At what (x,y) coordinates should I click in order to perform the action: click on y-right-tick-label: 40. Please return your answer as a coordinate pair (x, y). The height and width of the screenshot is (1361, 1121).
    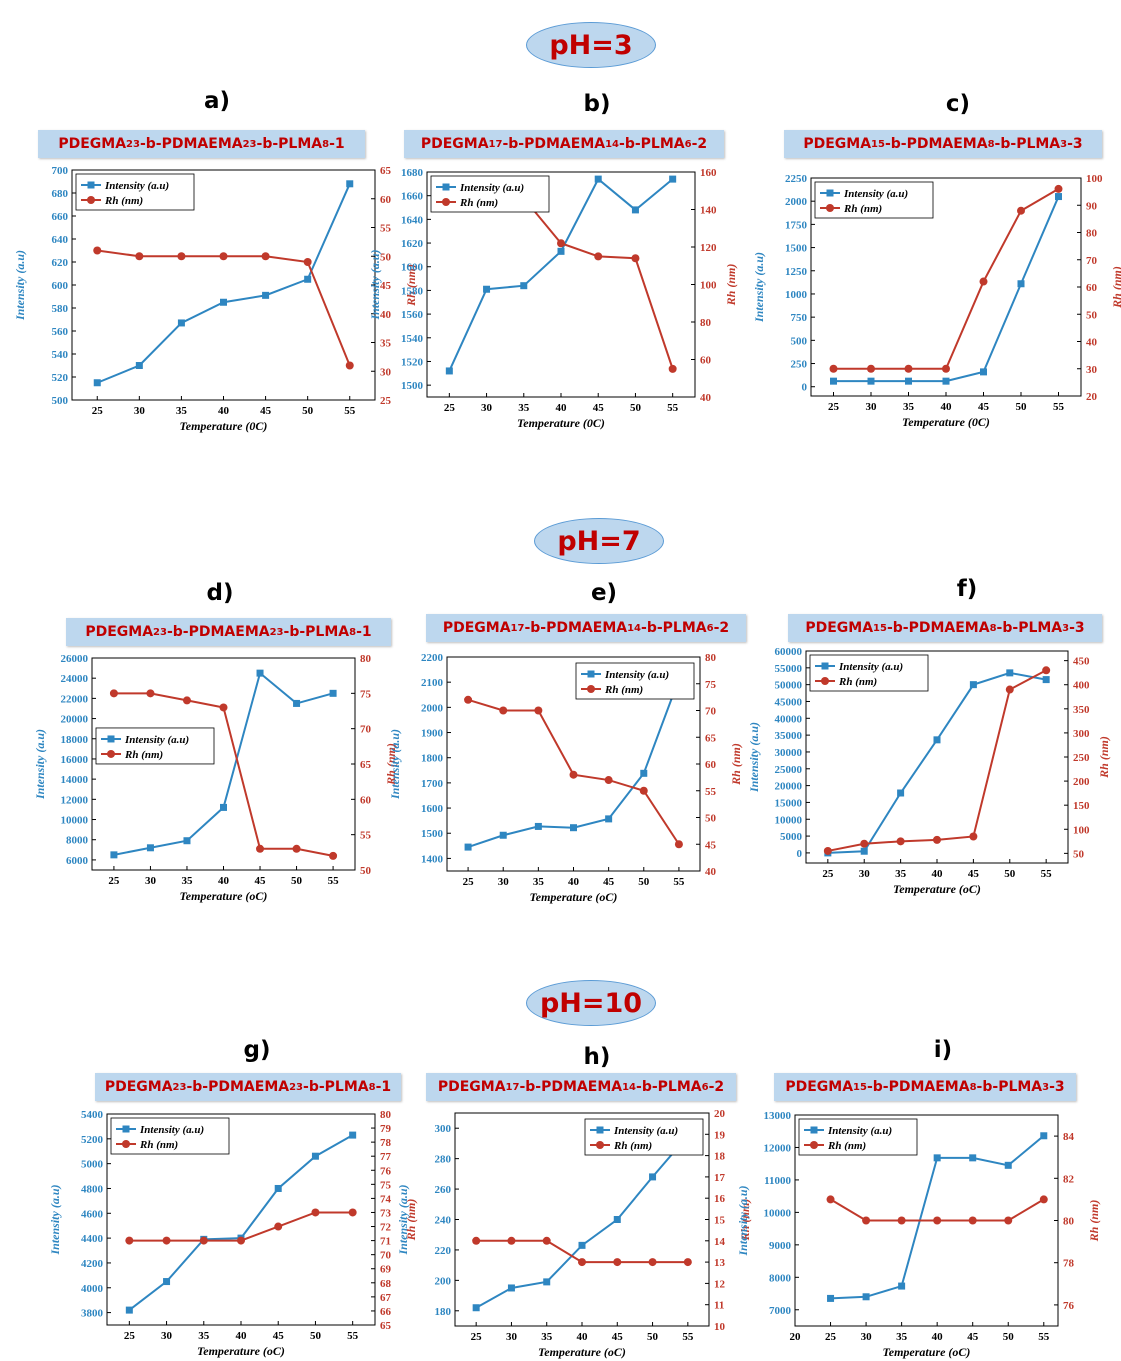
    Looking at the image, I should click on (386, 315).